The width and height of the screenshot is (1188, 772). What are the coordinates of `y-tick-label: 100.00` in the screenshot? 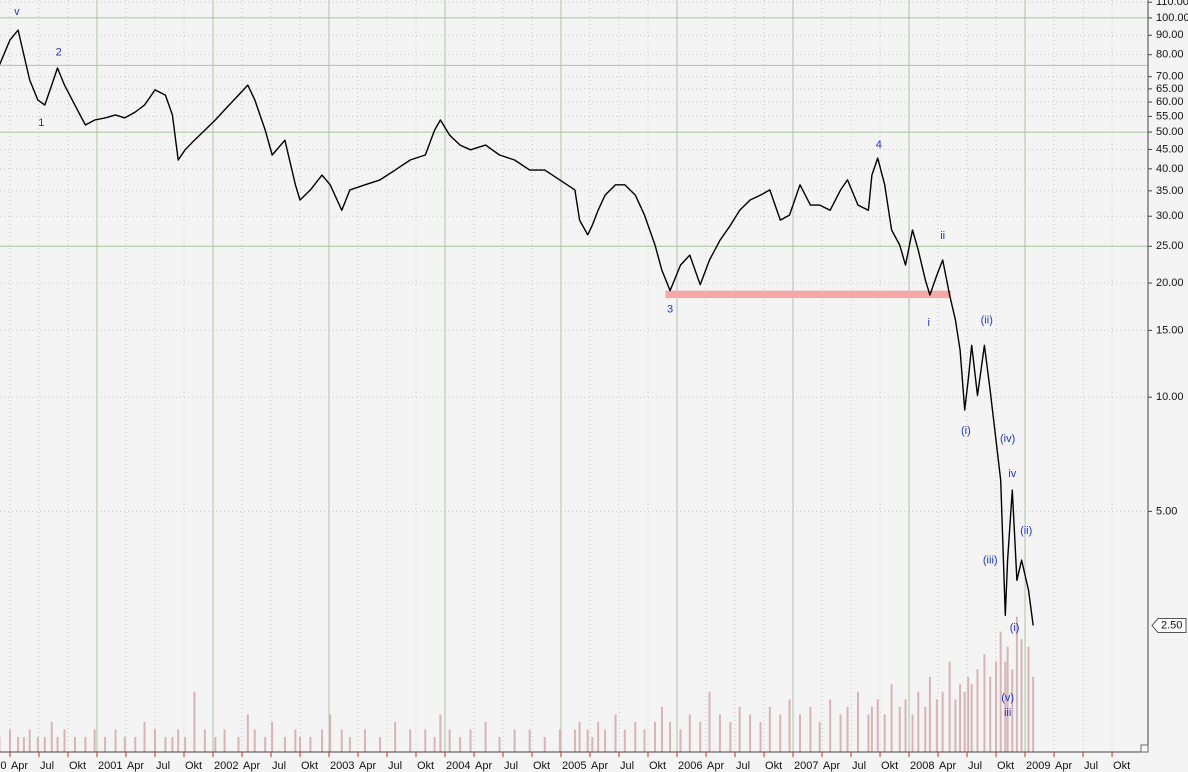 It's located at (1172, 18).